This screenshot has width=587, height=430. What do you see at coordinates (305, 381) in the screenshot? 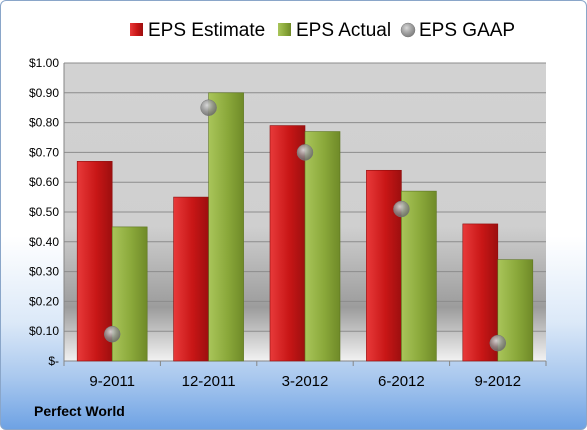
I see `x-tick-label: 3-2012` at bounding box center [305, 381].